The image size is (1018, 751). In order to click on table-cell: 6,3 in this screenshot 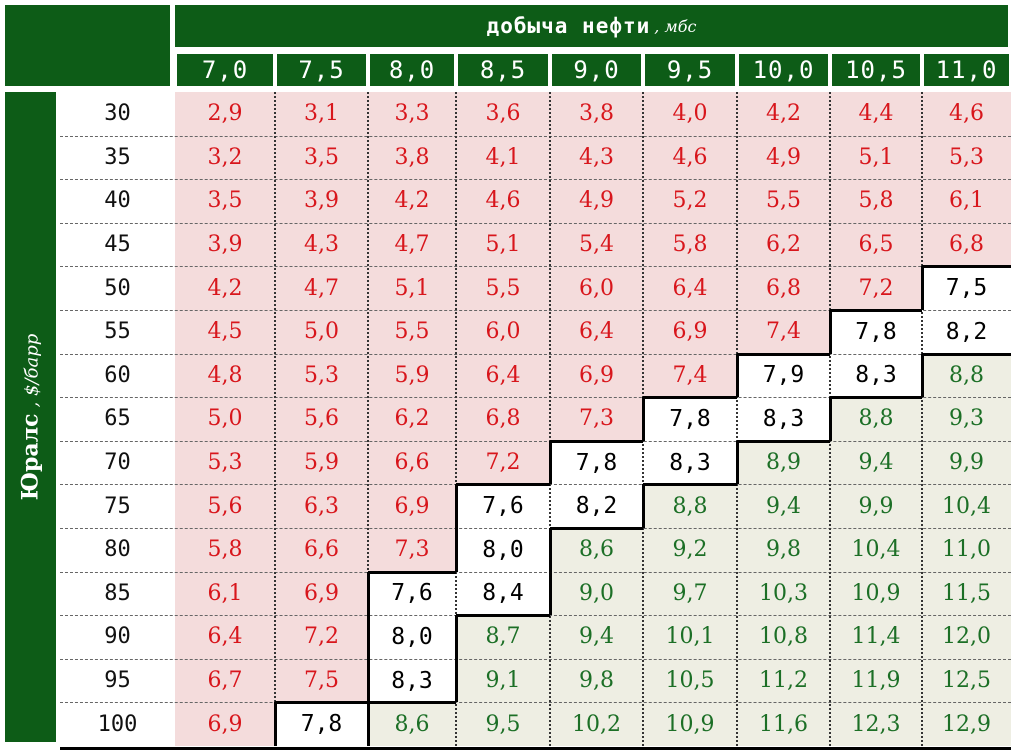, I will do `click(321, 506)`.